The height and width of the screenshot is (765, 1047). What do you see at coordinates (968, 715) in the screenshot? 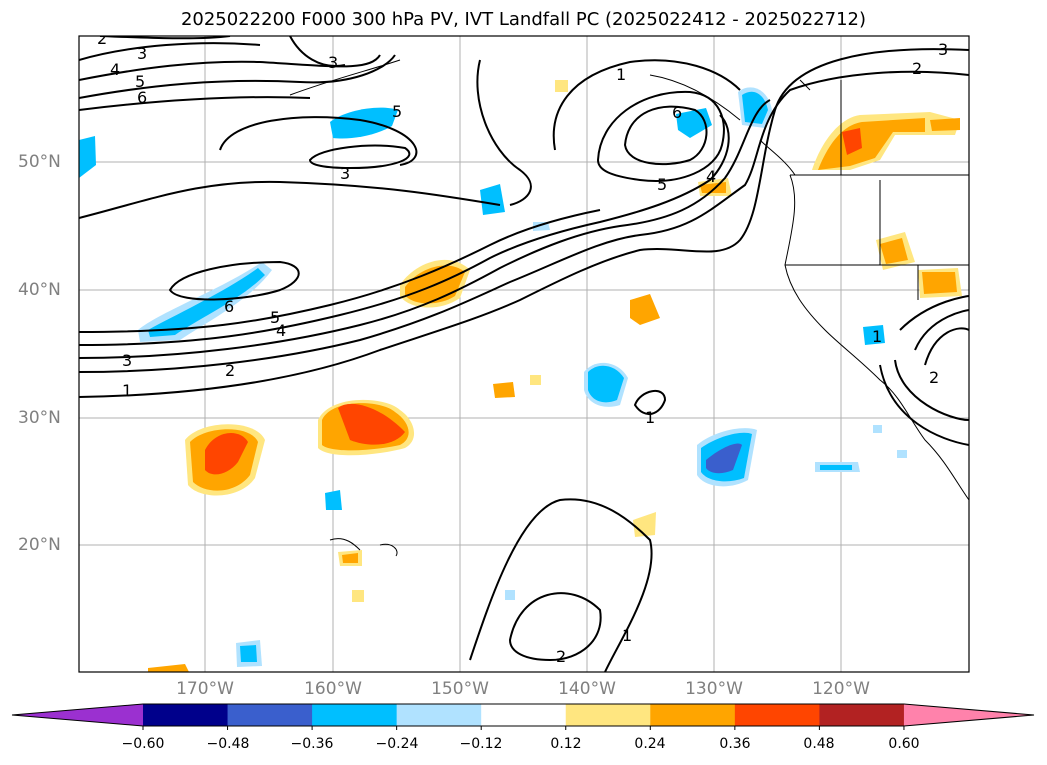
I see `colorbar-extend-high` at bounding box center [968, 715].